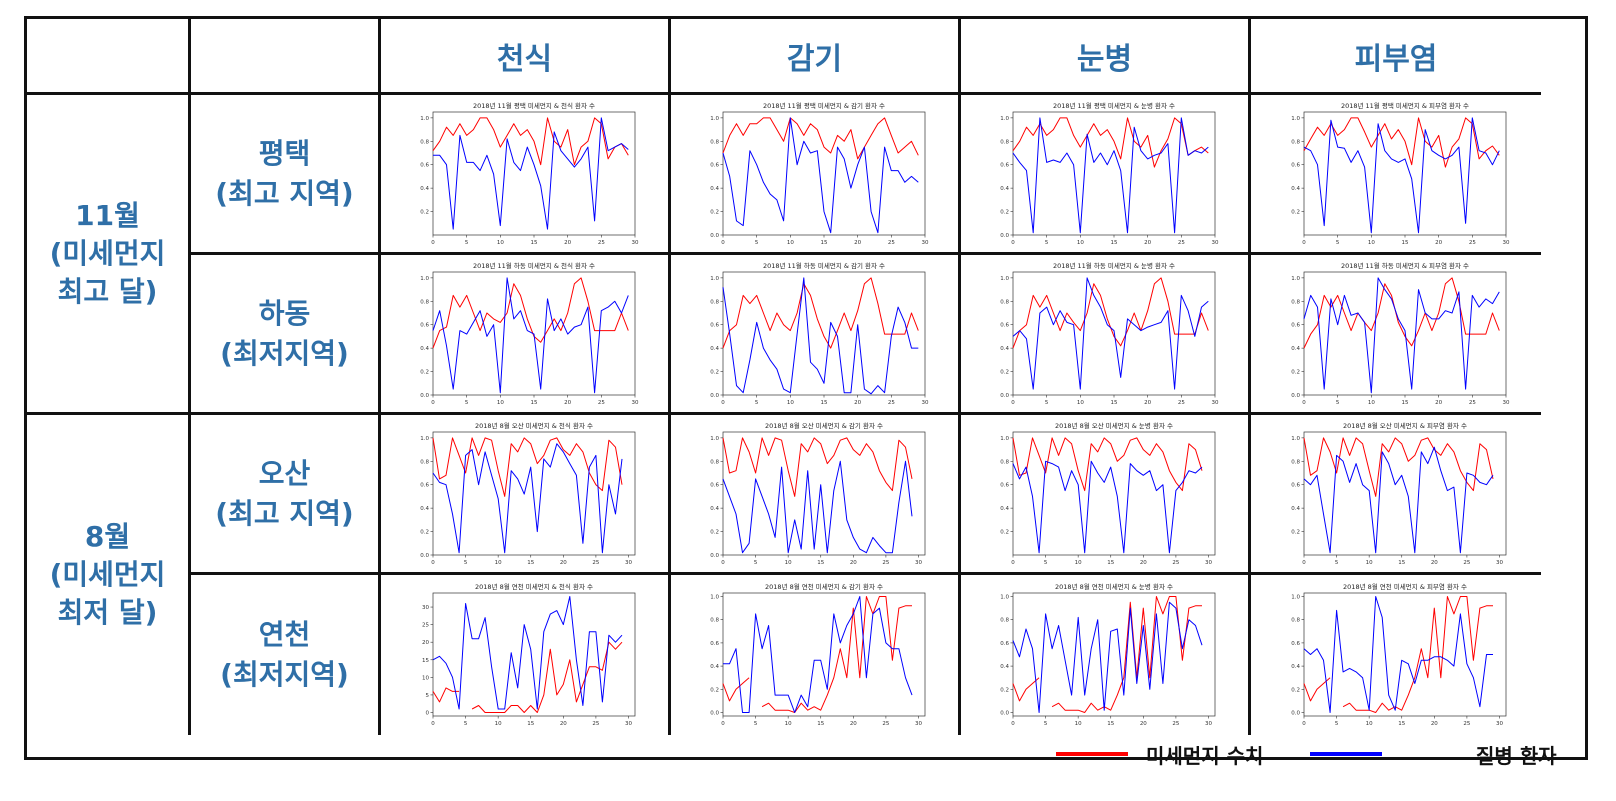  Describe the element at coordinates (1405, 425) in the screenshot. I see `chart-title: 2018년 8월 오산 미세먼지 & 피부염 환자 수` at that location.